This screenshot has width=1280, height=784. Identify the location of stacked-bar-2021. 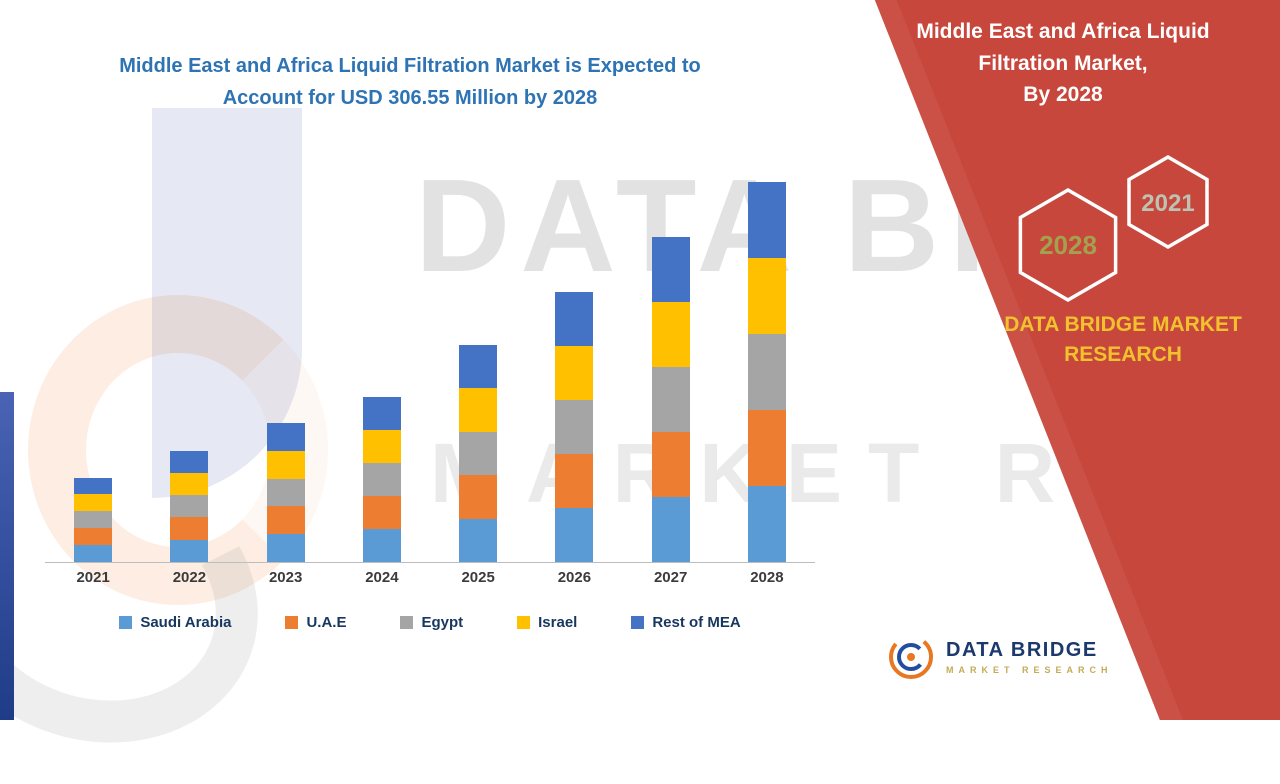
(93, 519).